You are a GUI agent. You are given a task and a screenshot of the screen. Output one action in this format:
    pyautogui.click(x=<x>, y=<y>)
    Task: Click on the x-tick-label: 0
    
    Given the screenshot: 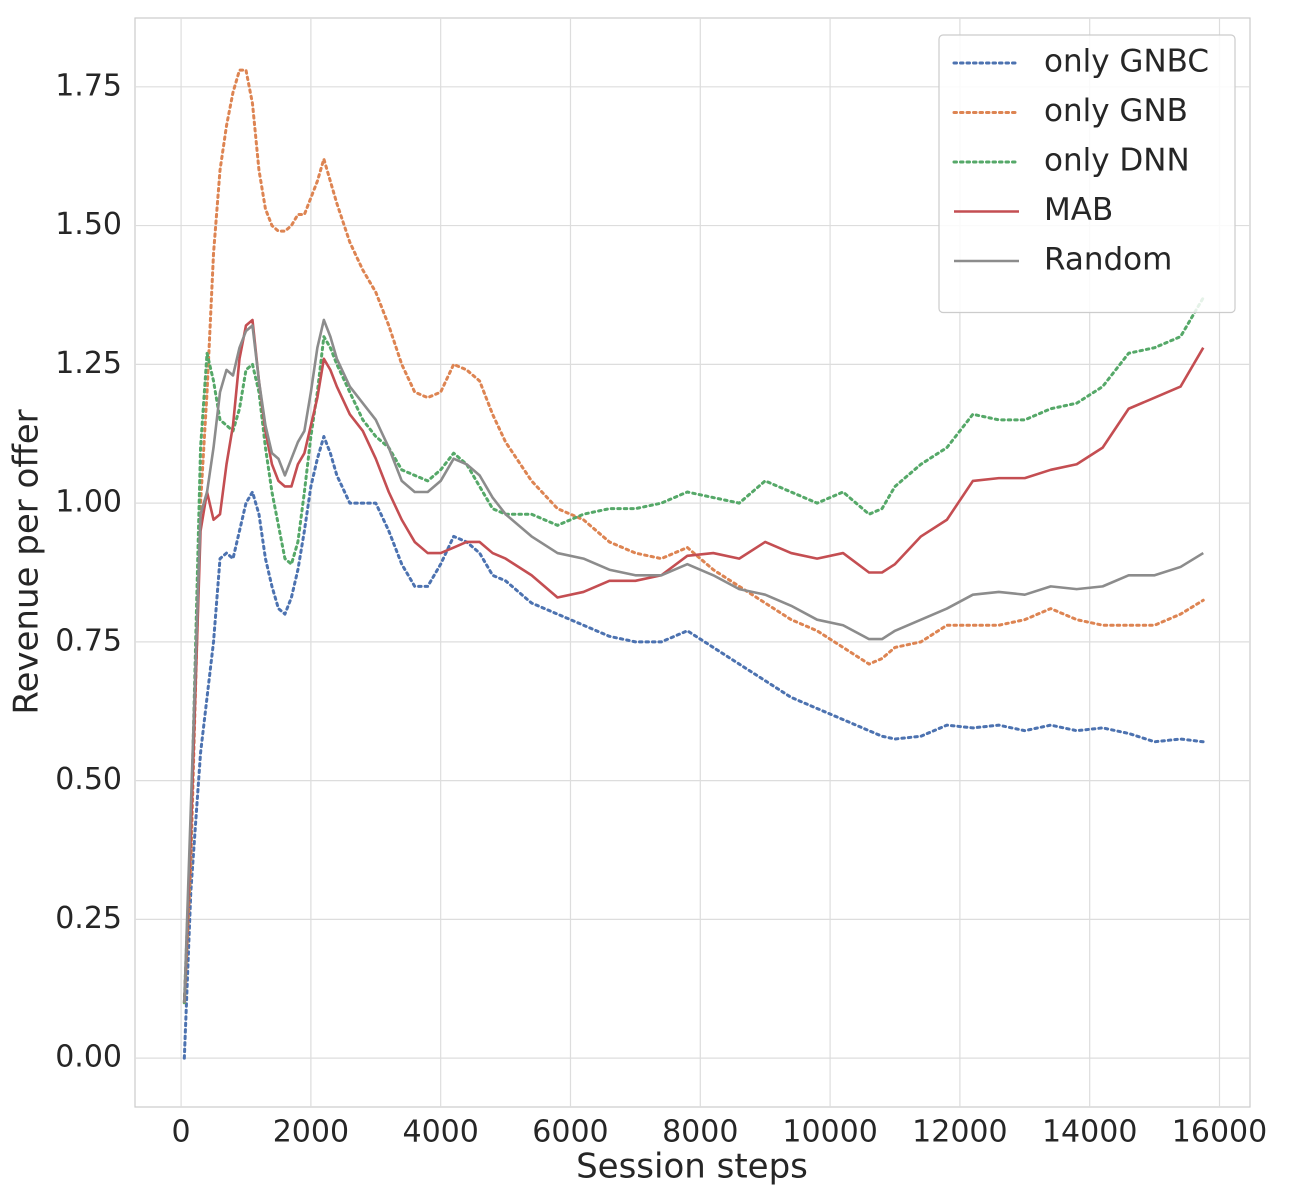 What is the action you would take?
    pyautogui.click(x=181, y=1132)
    